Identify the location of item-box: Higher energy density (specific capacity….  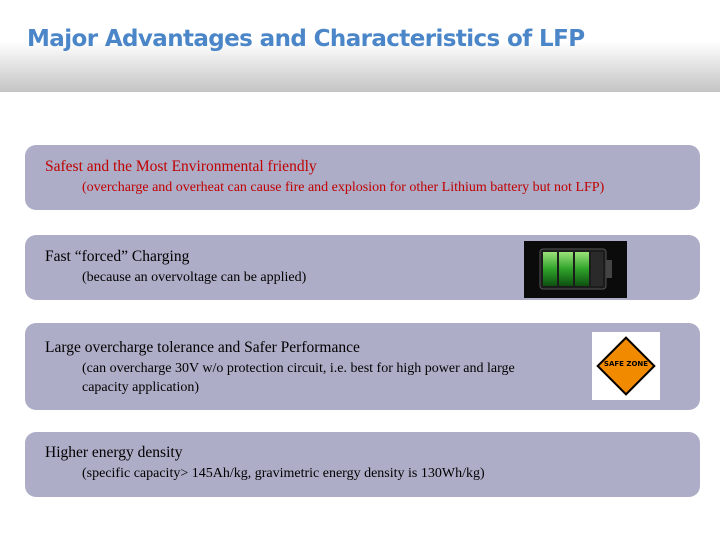
(362, 464).